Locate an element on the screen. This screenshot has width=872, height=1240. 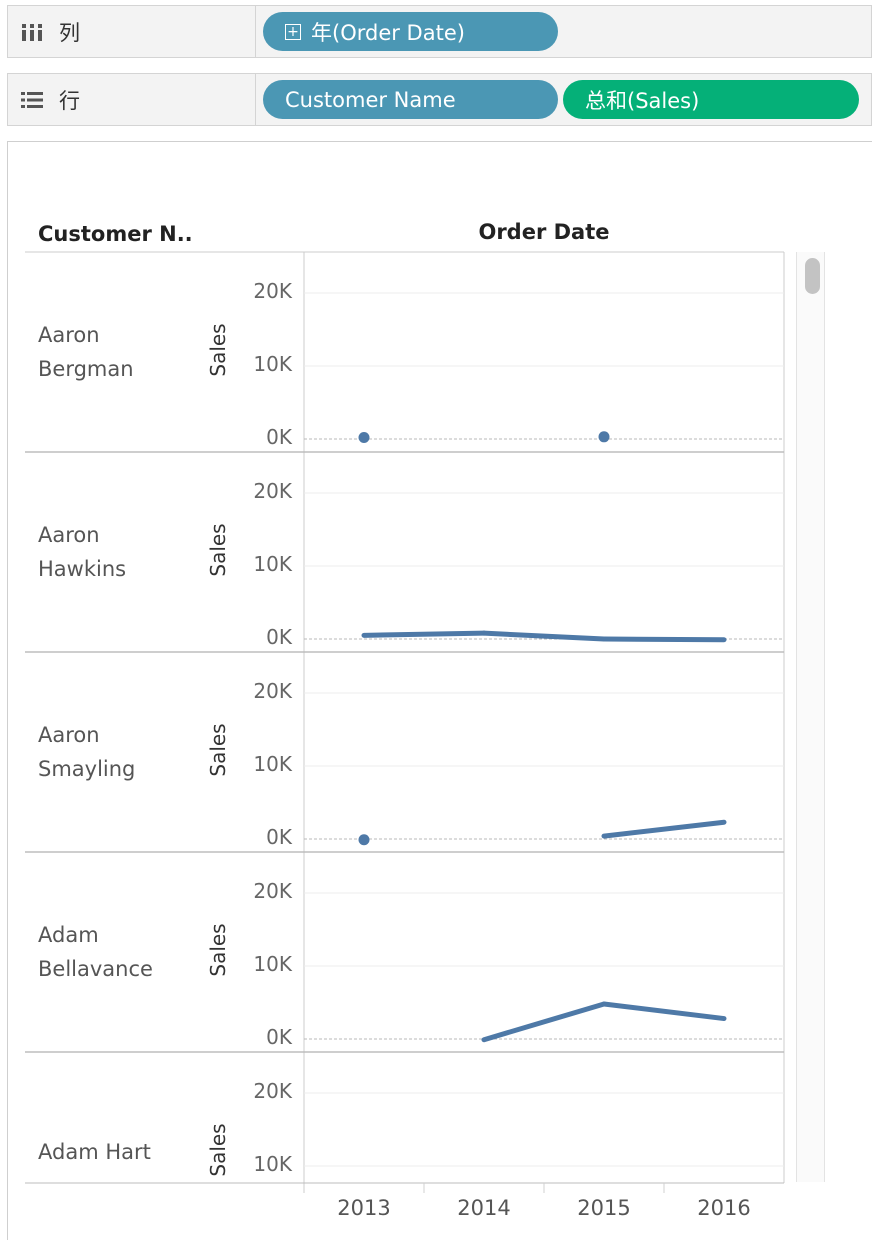
x-tick-label: 2014 is located at coordinates (484, 1208).